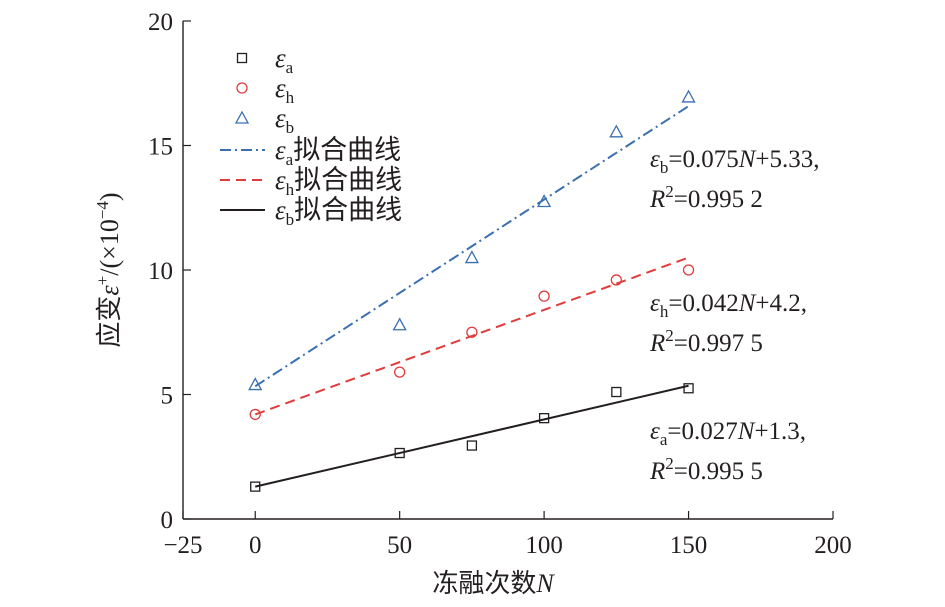  I want to click on equation-h: εh=0.042N+4.2,, so click(728, 305).